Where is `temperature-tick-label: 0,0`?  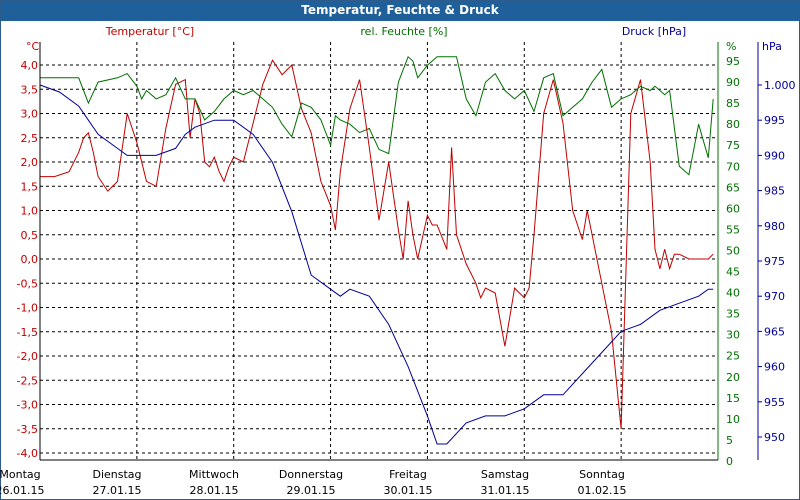
temperature-tick-label: 0,0 is located at coordinates (30, 259).